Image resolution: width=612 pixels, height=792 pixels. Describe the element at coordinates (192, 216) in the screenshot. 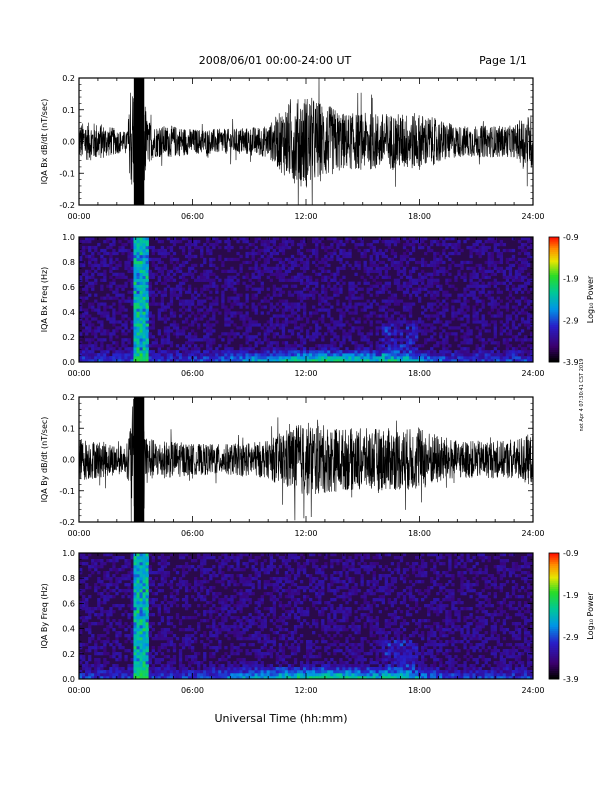

I see `x-tick-label: 06:00` at that location.